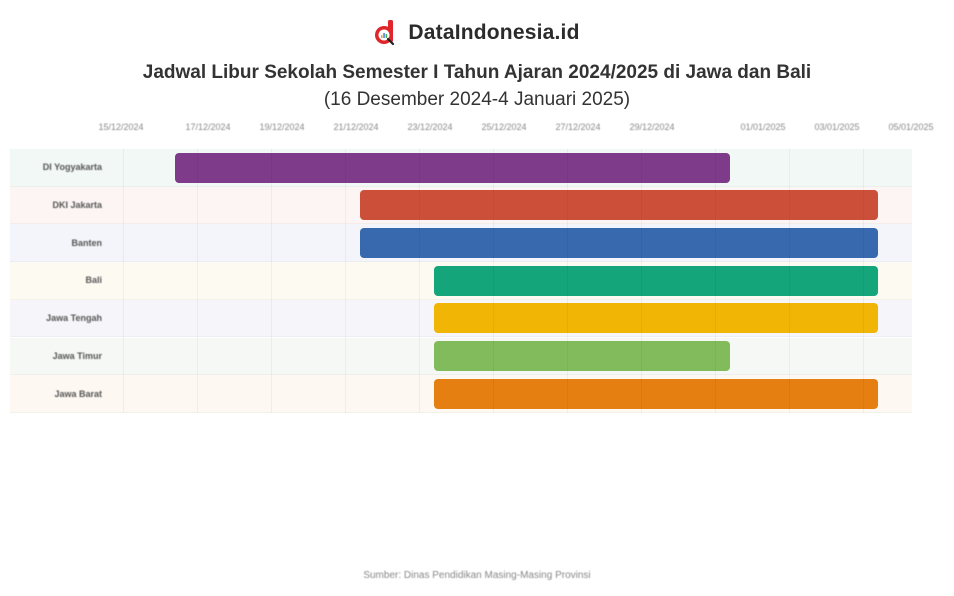 Image resolution: width=954 pixels, height=596 pixels. I want to click on row-label: Jawa Timur, so click(77, 355).